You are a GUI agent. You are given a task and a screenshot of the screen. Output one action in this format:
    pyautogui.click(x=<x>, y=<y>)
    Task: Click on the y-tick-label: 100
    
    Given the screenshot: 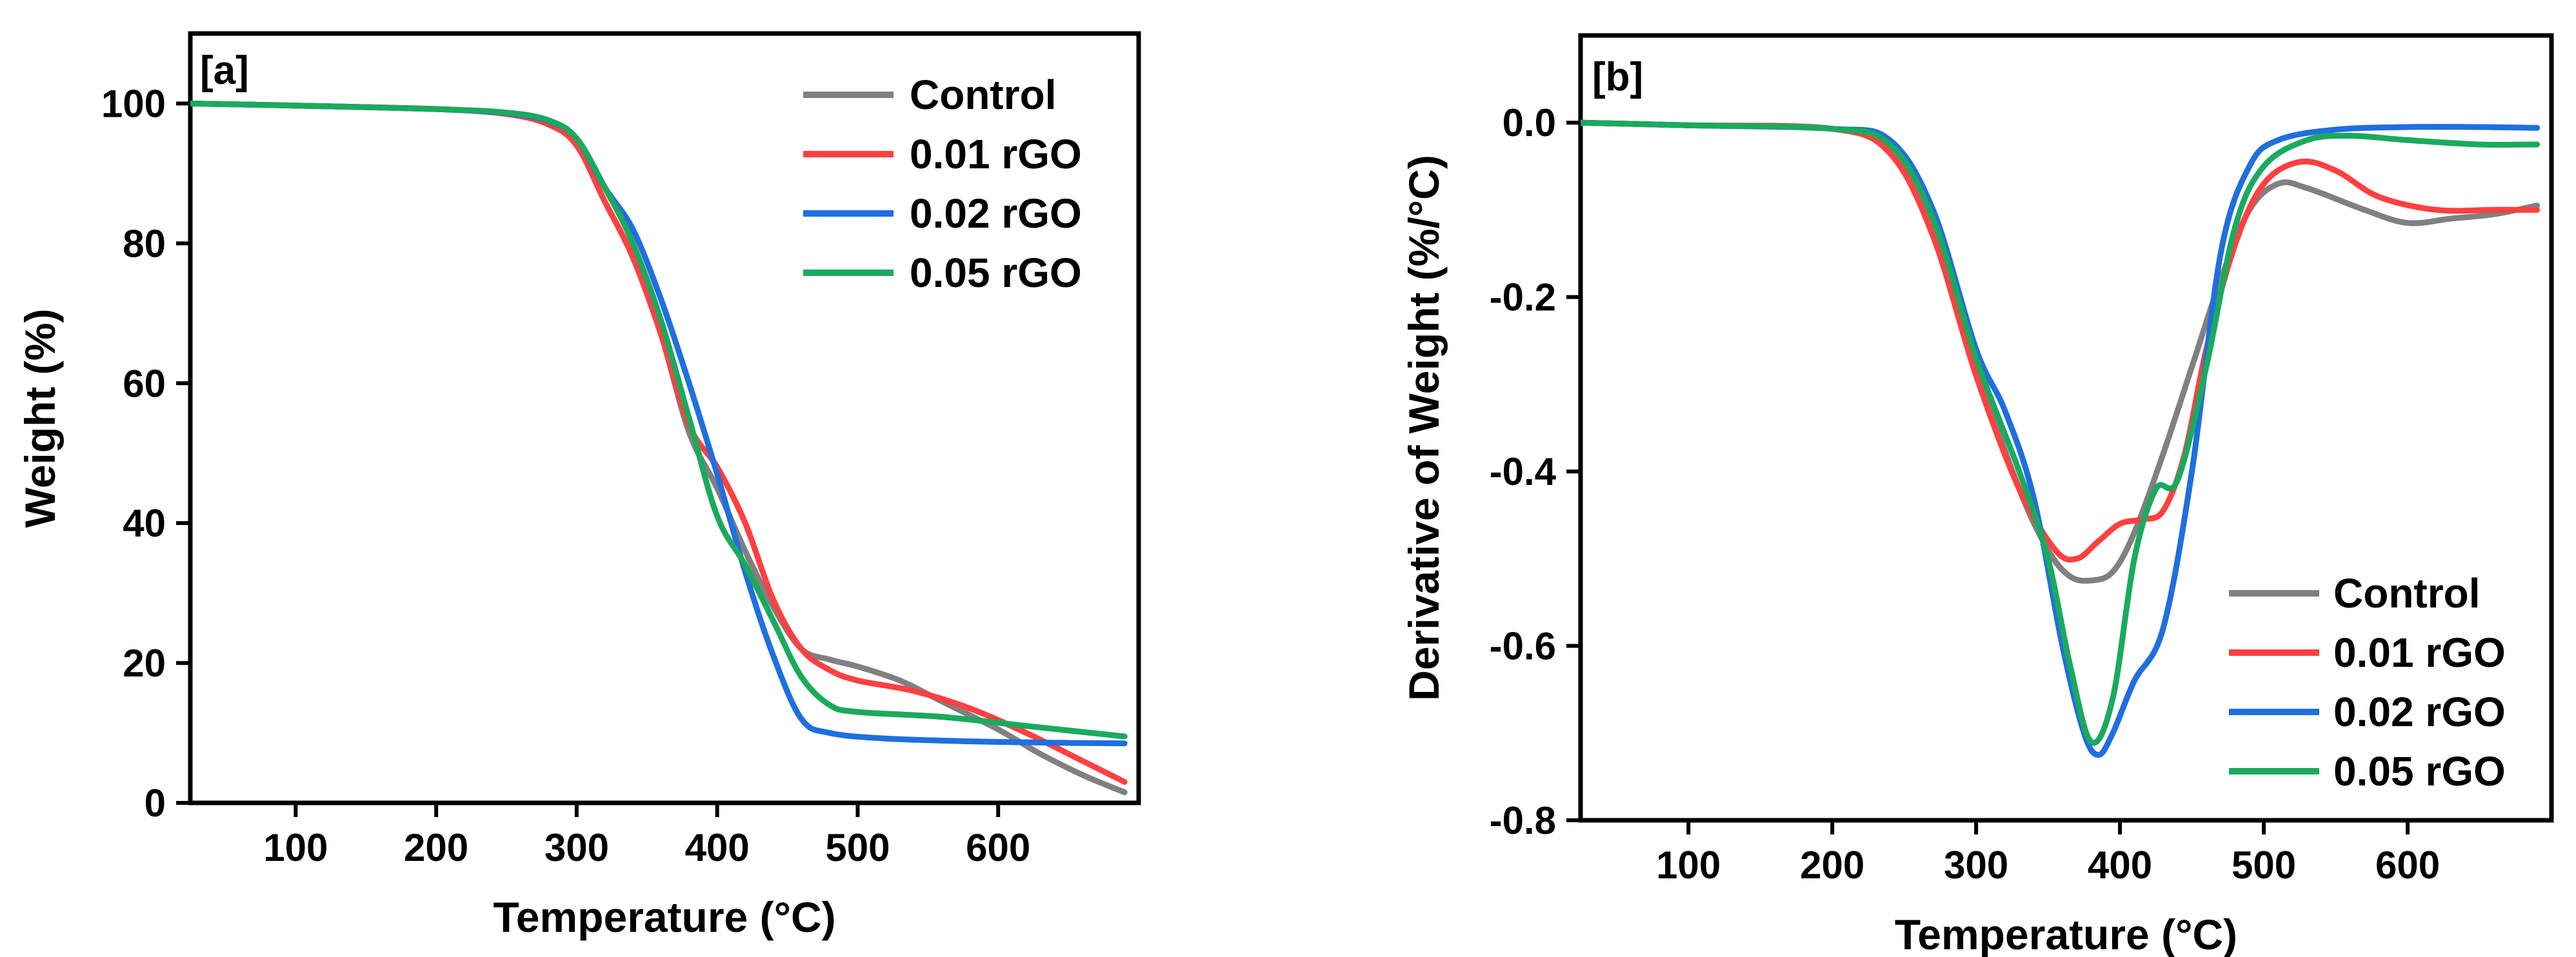 What is the action you would take?
    pyautogui.click(x=133, y=103)
    